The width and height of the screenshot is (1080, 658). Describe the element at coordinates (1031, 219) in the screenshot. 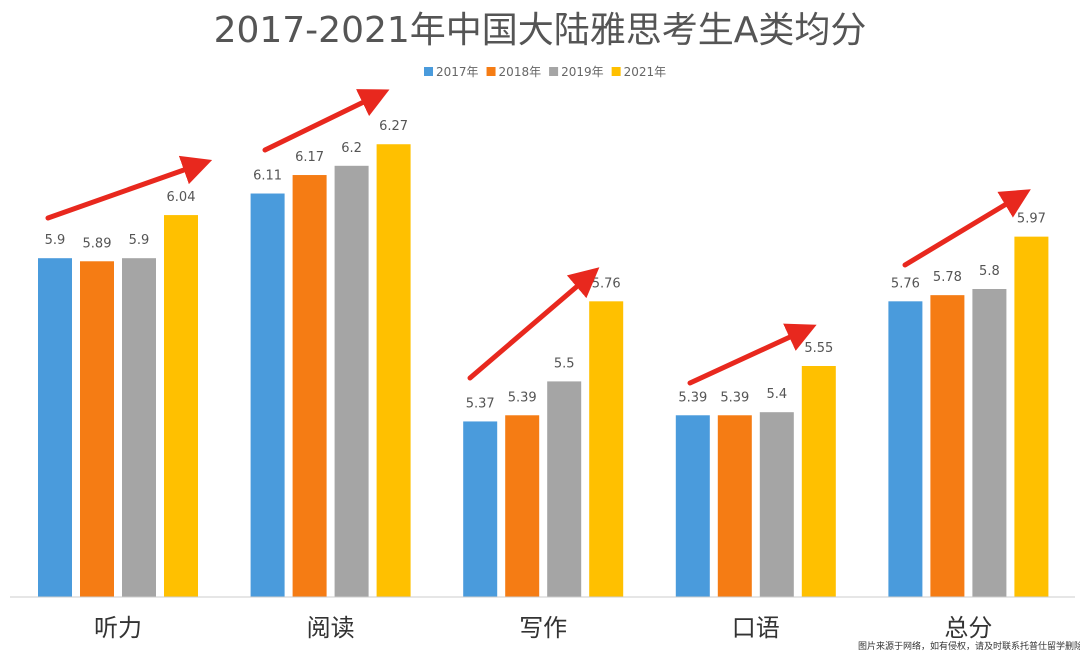

I see `data-label: 5.97` at that location.